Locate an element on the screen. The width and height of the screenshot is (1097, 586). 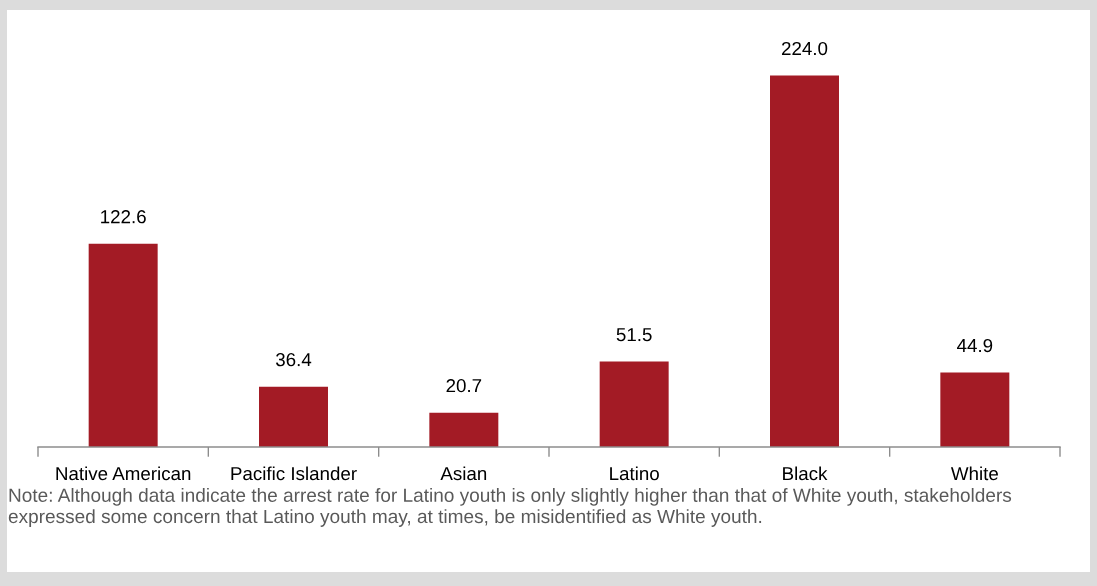
x-tick-label: White is located at coordinates (974, 473).